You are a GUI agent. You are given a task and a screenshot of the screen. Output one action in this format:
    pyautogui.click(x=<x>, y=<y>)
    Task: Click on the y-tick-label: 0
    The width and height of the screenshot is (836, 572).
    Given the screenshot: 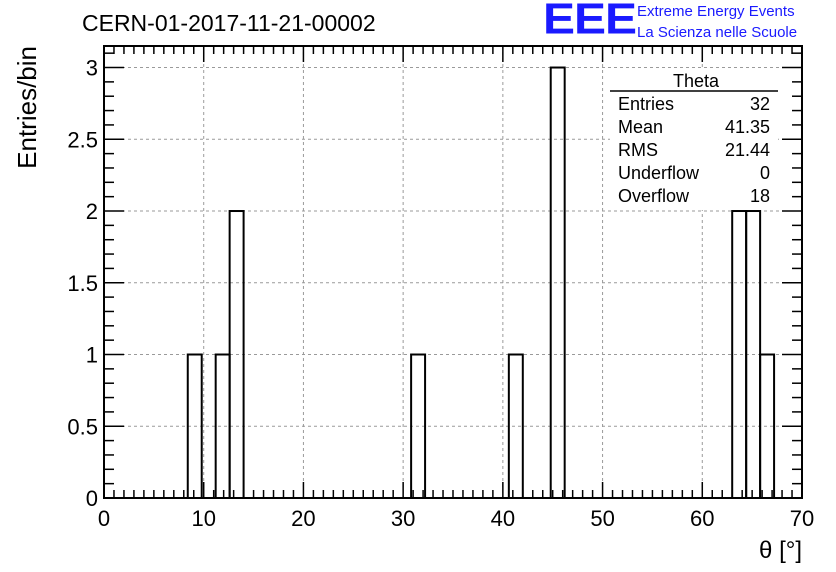 What is the action you would take?
    pyautogui.click(x=92, y=498)
    